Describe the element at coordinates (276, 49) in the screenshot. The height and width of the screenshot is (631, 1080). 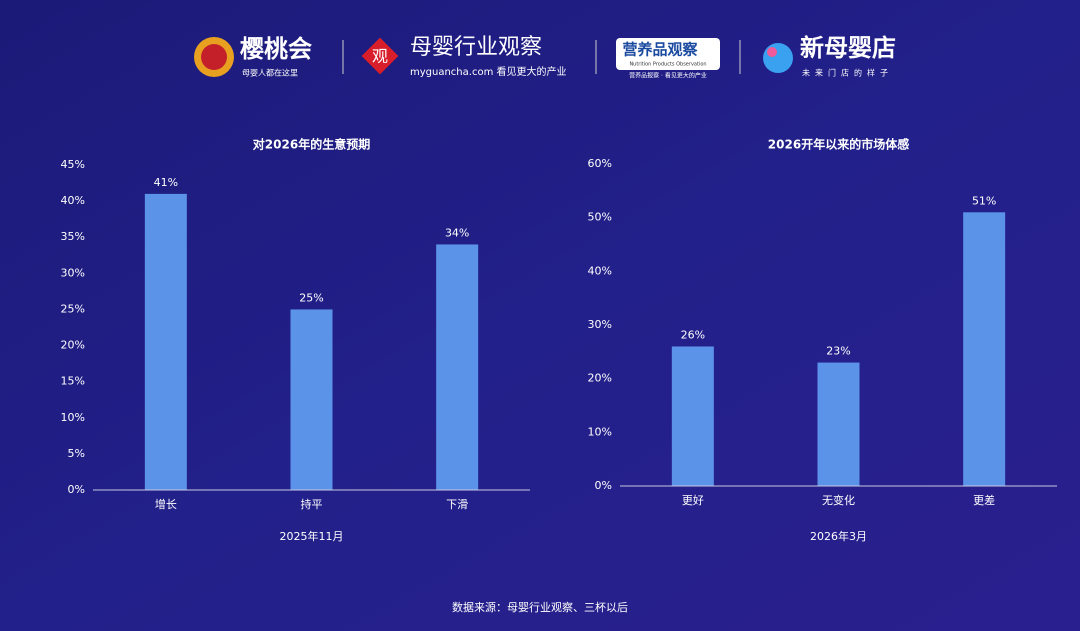
I see `logo1-name: 樱桃会` at that location.